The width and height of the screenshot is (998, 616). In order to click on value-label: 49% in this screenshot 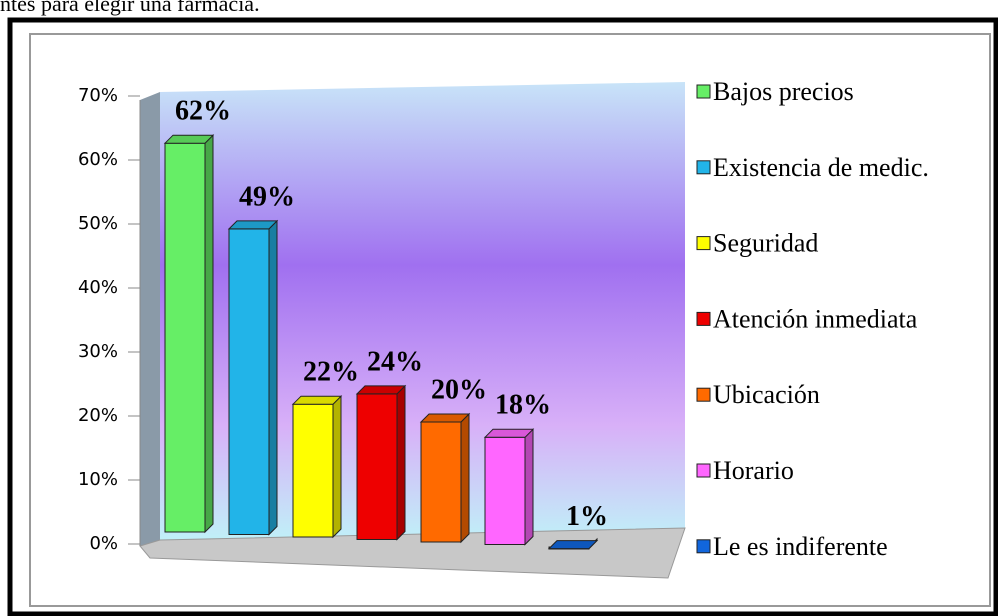, I will do `click(267, 196)`.